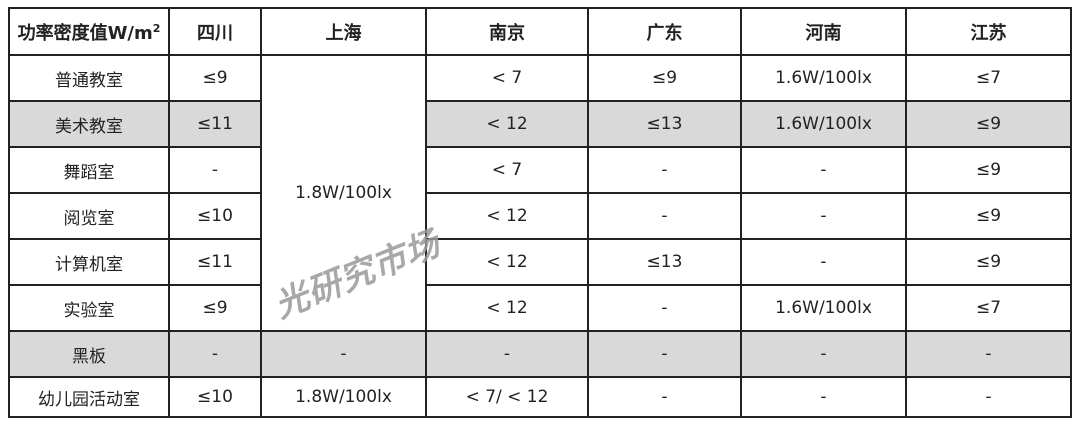 Image resolution: width=1080 pixels, height=427 pixels. What do you see at coordinates (343, 193) in the screenshot?
I see `shanghai-merged-cell: 1.8W/100lx` at bounding box center [343, 193].